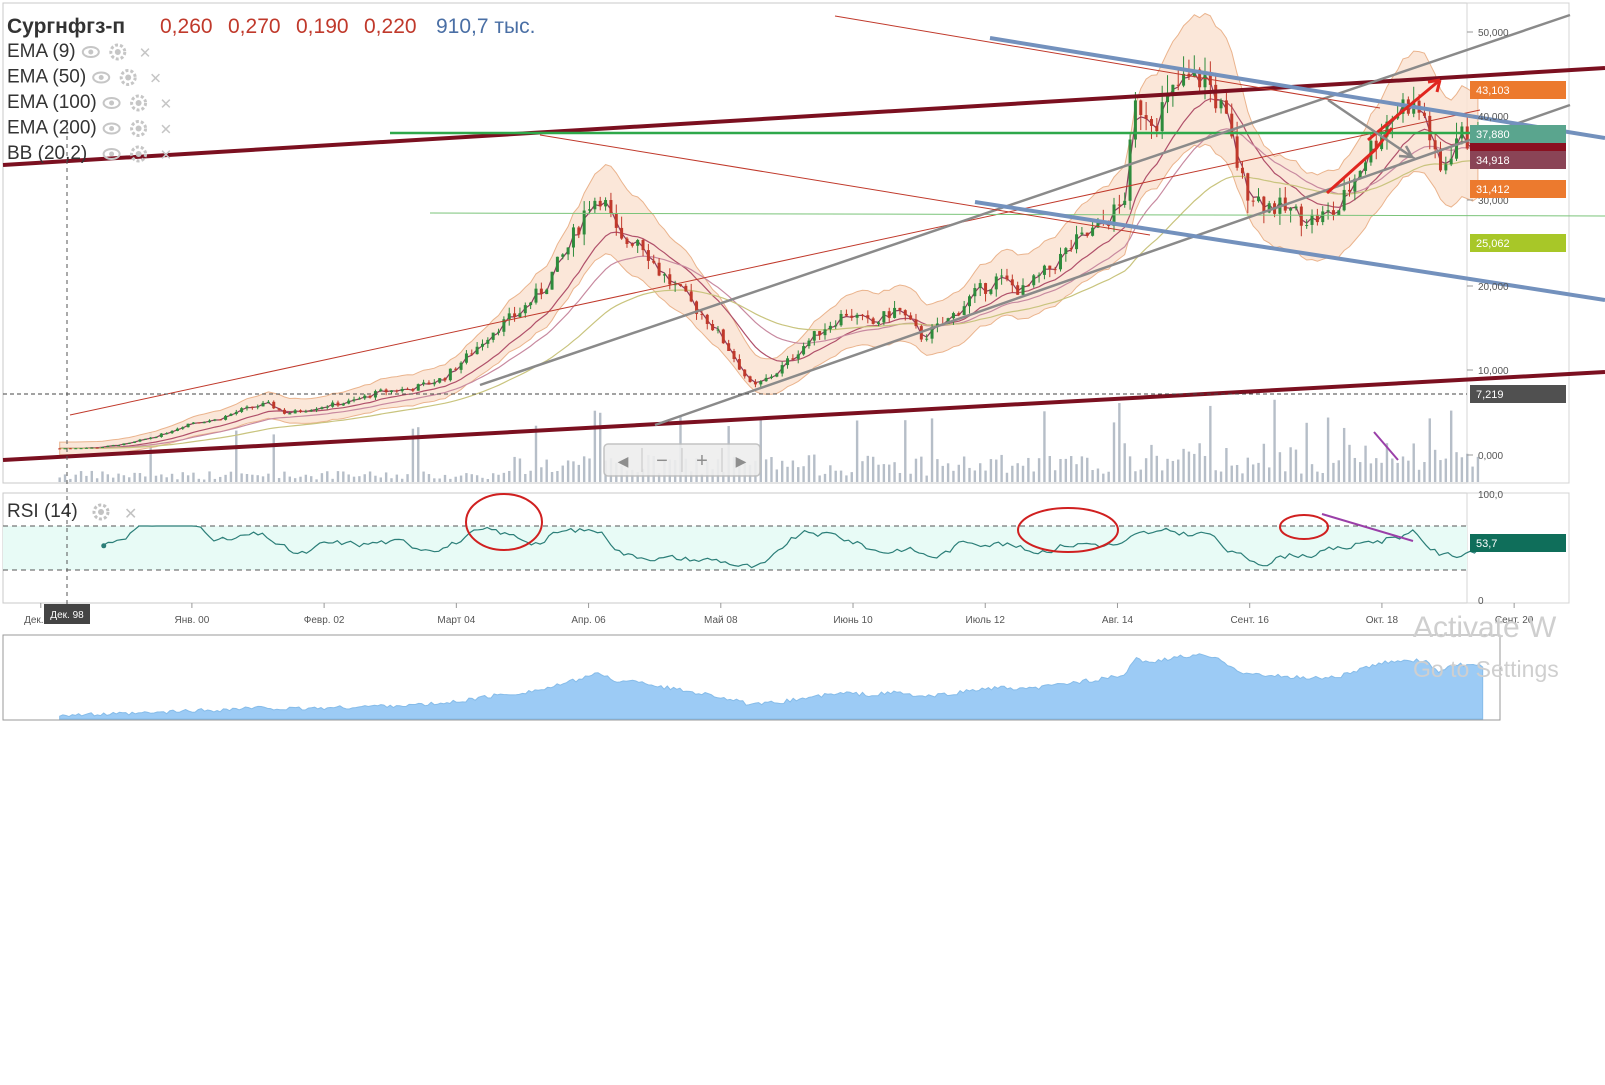 Image resolution: width=1605 pixels, height=1085 pixels. Describe the element at coordinates (1481, 601) in the screenshot. I see `rsi-axis-bottom: 0` at that location.